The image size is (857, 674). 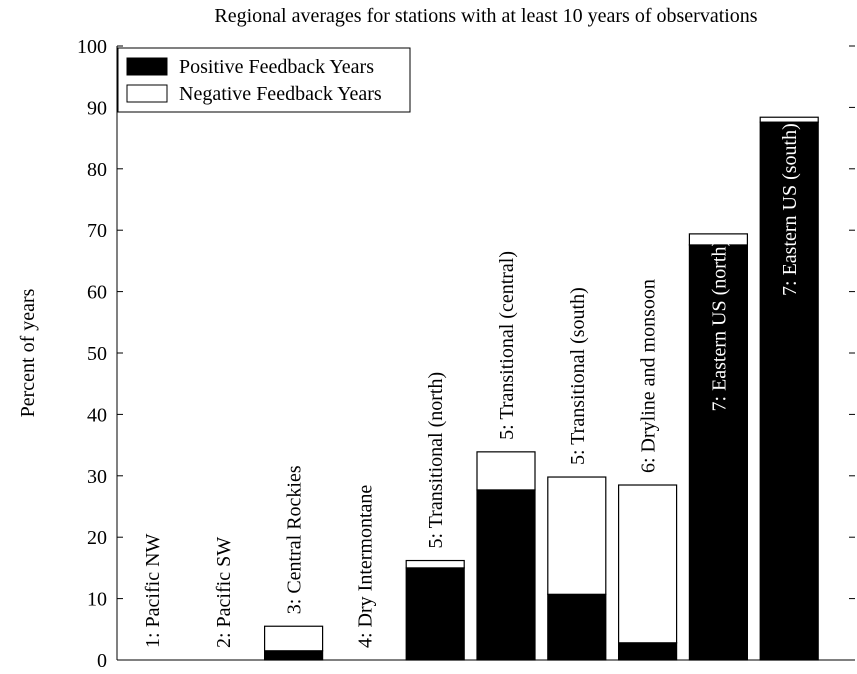 What do you see at coordinates (276, 67) in the screenshot?
I see `legend-label: Positive Feedback Years` at bounding box center [276, 67].